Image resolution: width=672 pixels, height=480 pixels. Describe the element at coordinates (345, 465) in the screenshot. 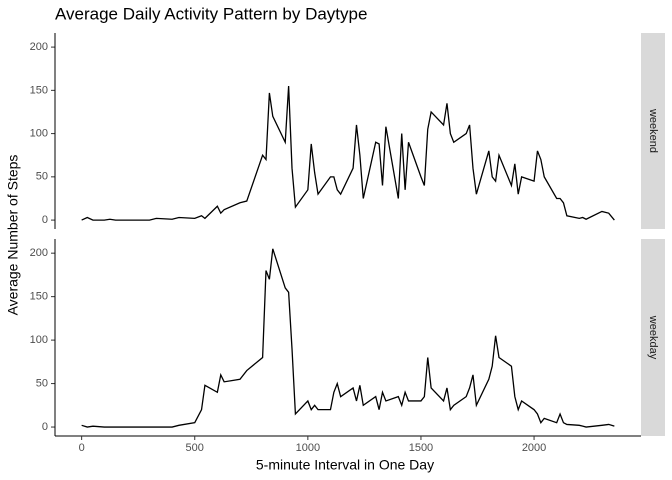

I see `x-axis-label: 5-minute Interval in One Day` at that location.